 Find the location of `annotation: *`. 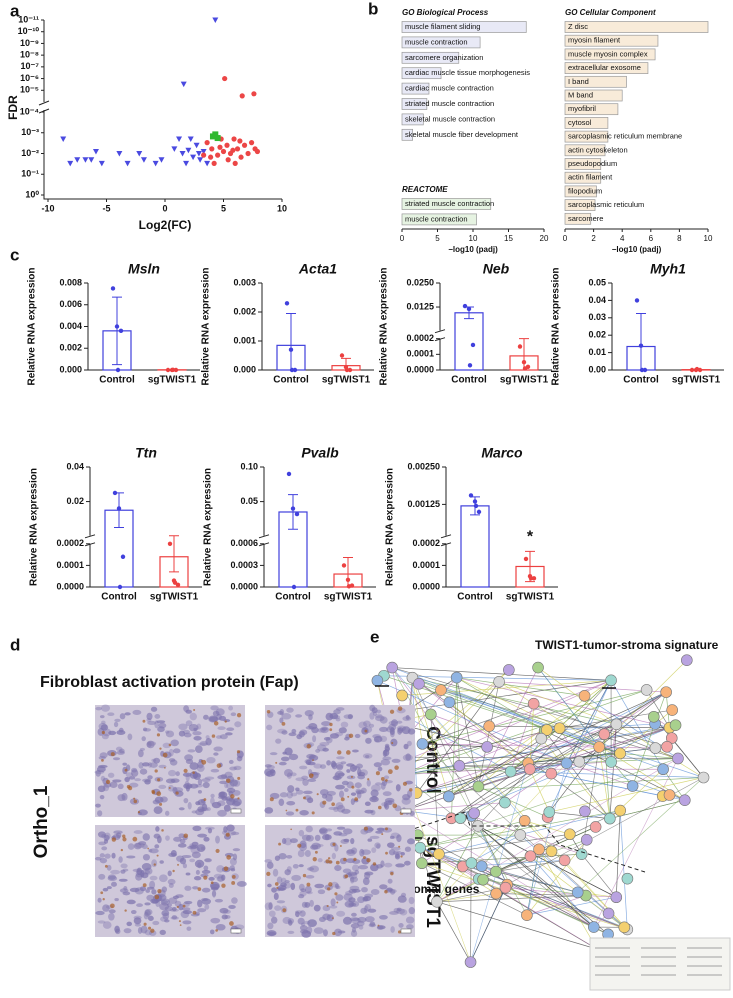

annotation: * is located at coordinates (530, 537).